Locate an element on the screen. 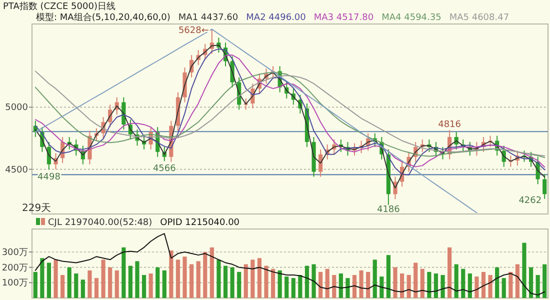  annotation: 4498 is located at coordinates (49, 177).